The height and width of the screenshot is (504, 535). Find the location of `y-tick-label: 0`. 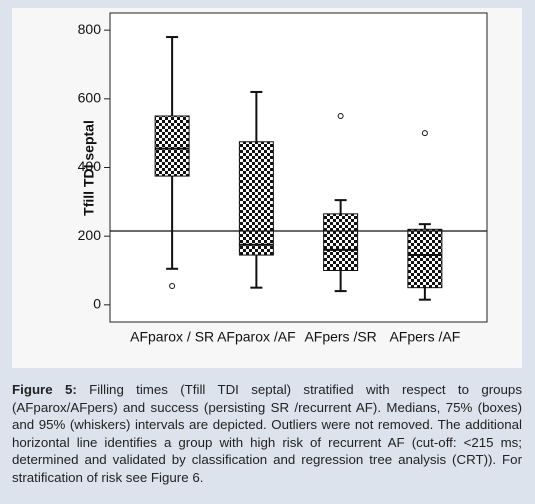

y-tick-label: 0 is located at coordinates (97, 304).